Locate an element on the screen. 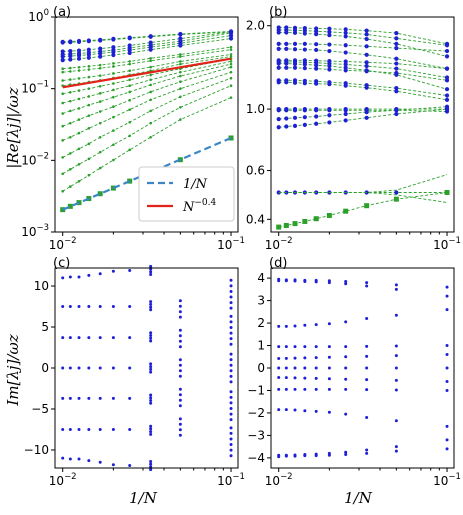 This screenshot has width=463, height=515. x-axis-label-right: 1/N is located at coordinates (358, 498).